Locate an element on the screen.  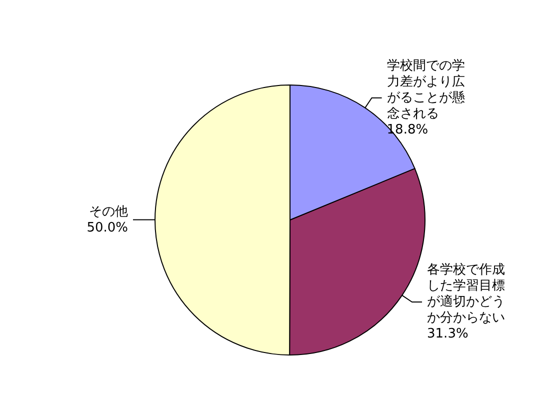
data-label: 31.3% is located at coordinates (447, 334).